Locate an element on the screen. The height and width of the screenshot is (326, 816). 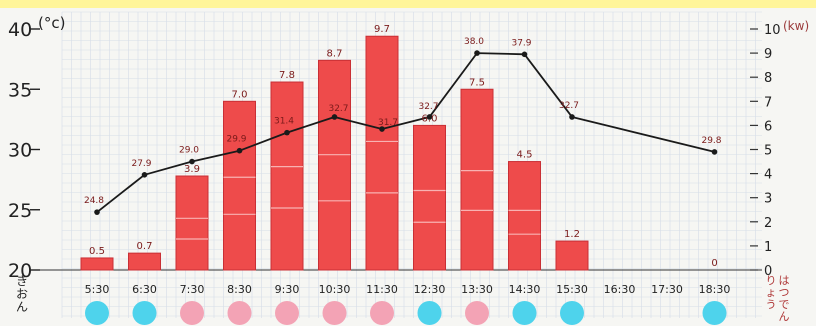
x-axis-time-label: 16:30 is located at coordinates (620, 289).